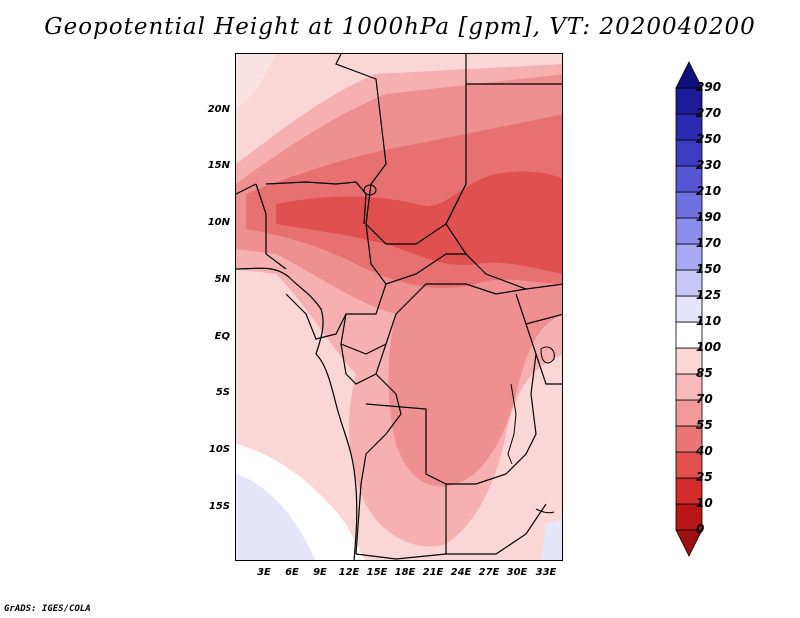  I want to click on lon-label-6e: 6E, so click(292, 572).